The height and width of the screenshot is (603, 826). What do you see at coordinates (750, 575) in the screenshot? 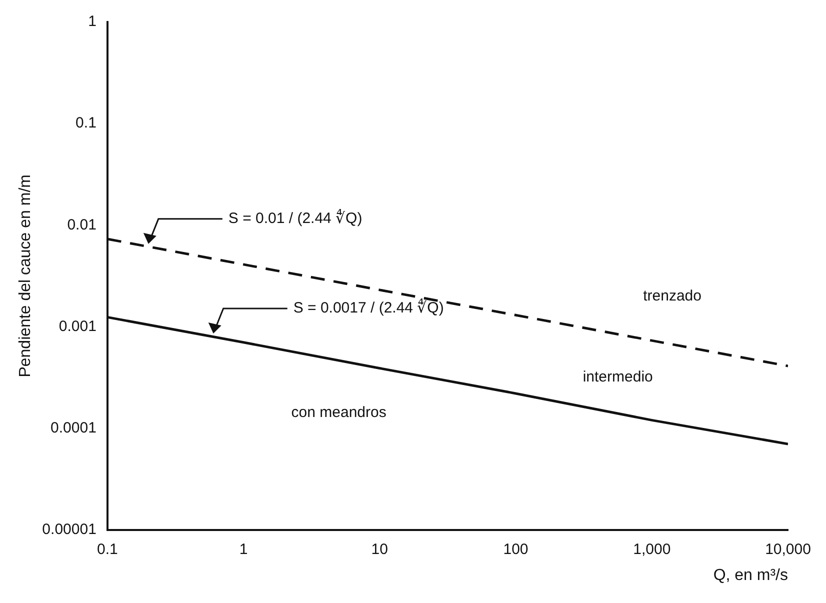
I see `x-axis-title: Q, en m³/s` at bounding box center [750, 575].